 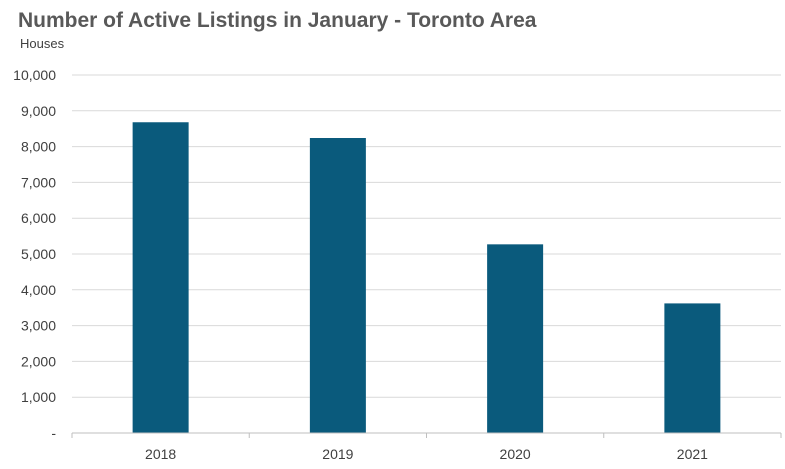 I want to click on x-tick-label: 2021, so click(x=692, y=454).